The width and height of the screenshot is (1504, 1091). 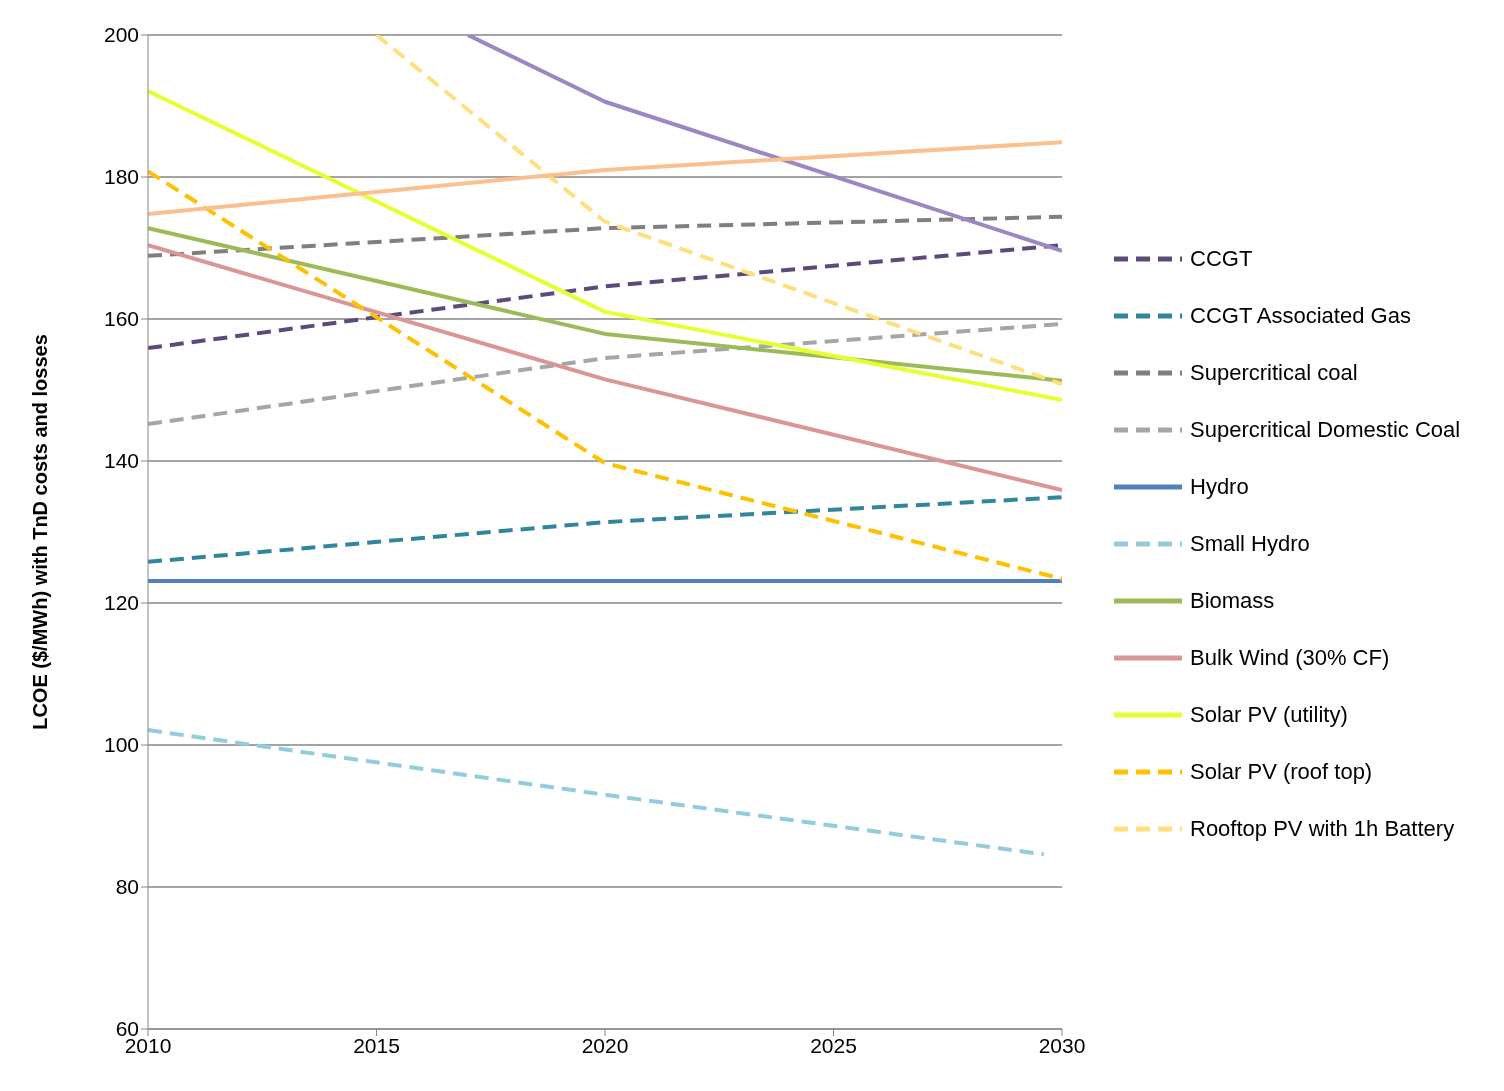 What do you see at coordinates (1322, 828) in the screenshot?
I see `legend-label: Rooftop PV with 1h Battery` at bounding box center [1322, 828].